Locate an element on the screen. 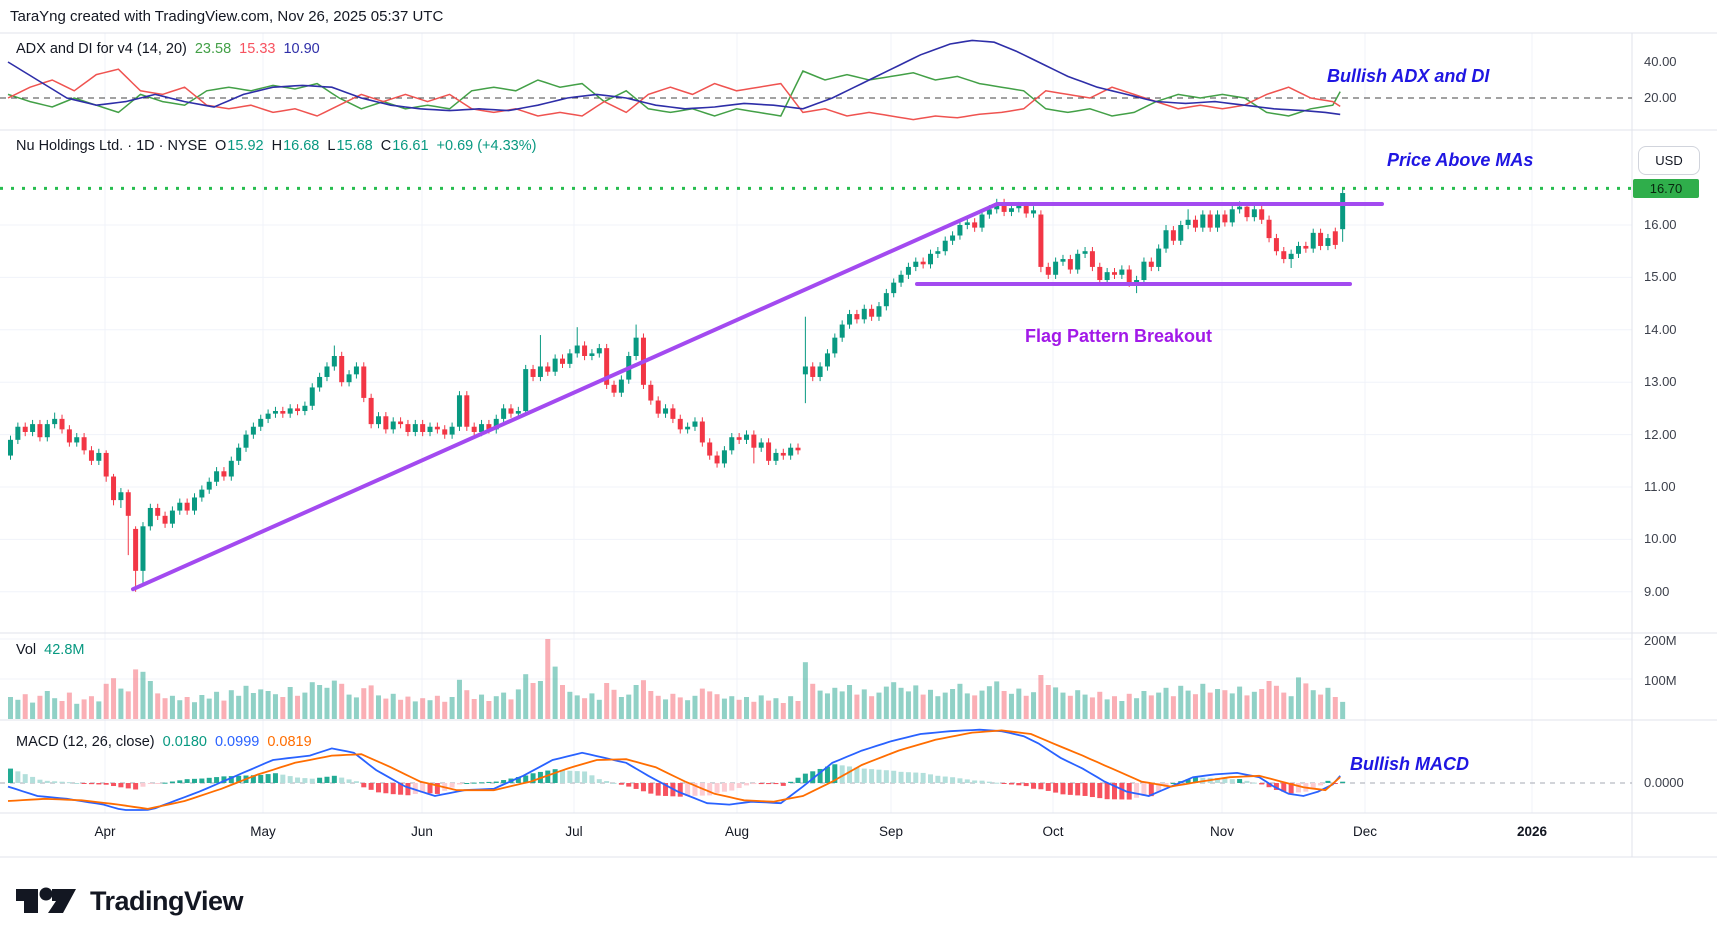 This screenshot has height=937, width=1717. time-axis-label-sep: Sep is located at coordinates (891, 831).